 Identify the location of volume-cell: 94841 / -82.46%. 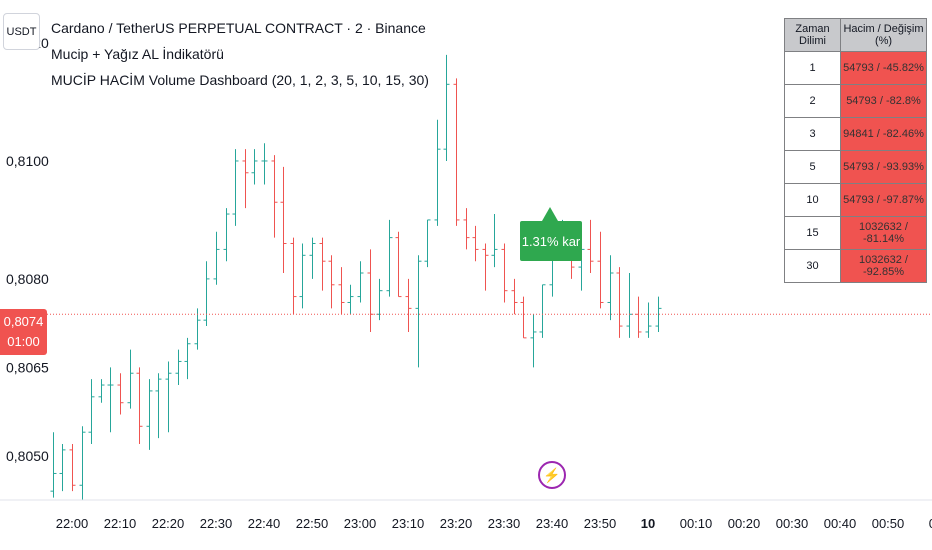
(883, 134).